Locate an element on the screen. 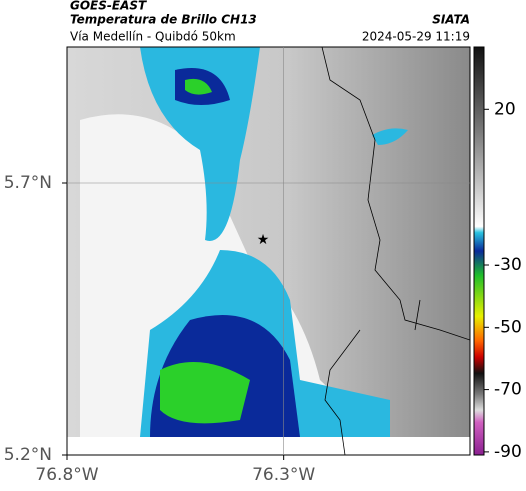 This screenshot has height=491, width=526. title: Temperatura de Brillo CH13 is located at coordinates (163, 20).